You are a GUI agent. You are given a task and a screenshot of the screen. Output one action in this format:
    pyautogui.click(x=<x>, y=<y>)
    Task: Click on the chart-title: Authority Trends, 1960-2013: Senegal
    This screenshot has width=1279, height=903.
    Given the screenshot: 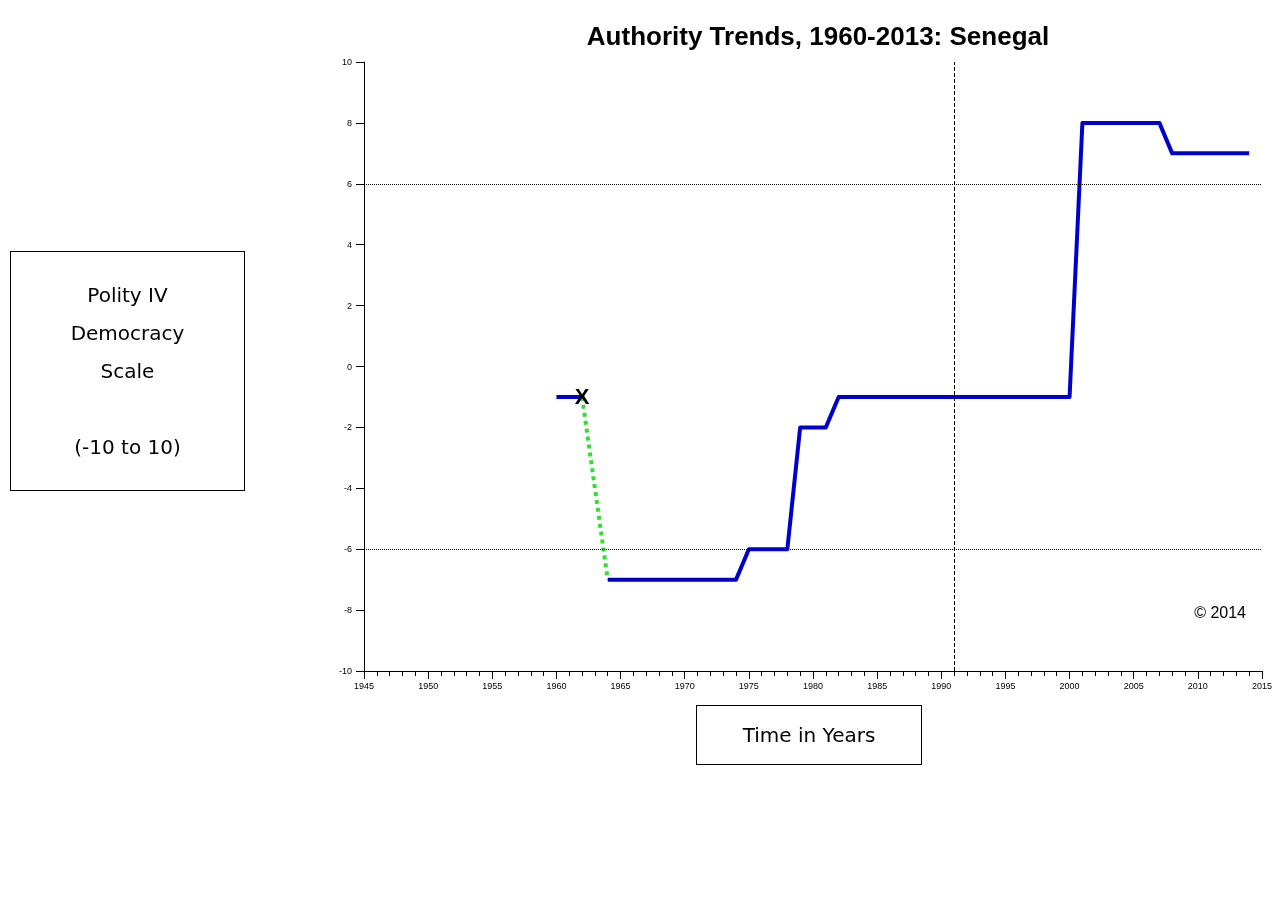 What is the action you would take?
    pyautogui.click(x=818, y=36)
    